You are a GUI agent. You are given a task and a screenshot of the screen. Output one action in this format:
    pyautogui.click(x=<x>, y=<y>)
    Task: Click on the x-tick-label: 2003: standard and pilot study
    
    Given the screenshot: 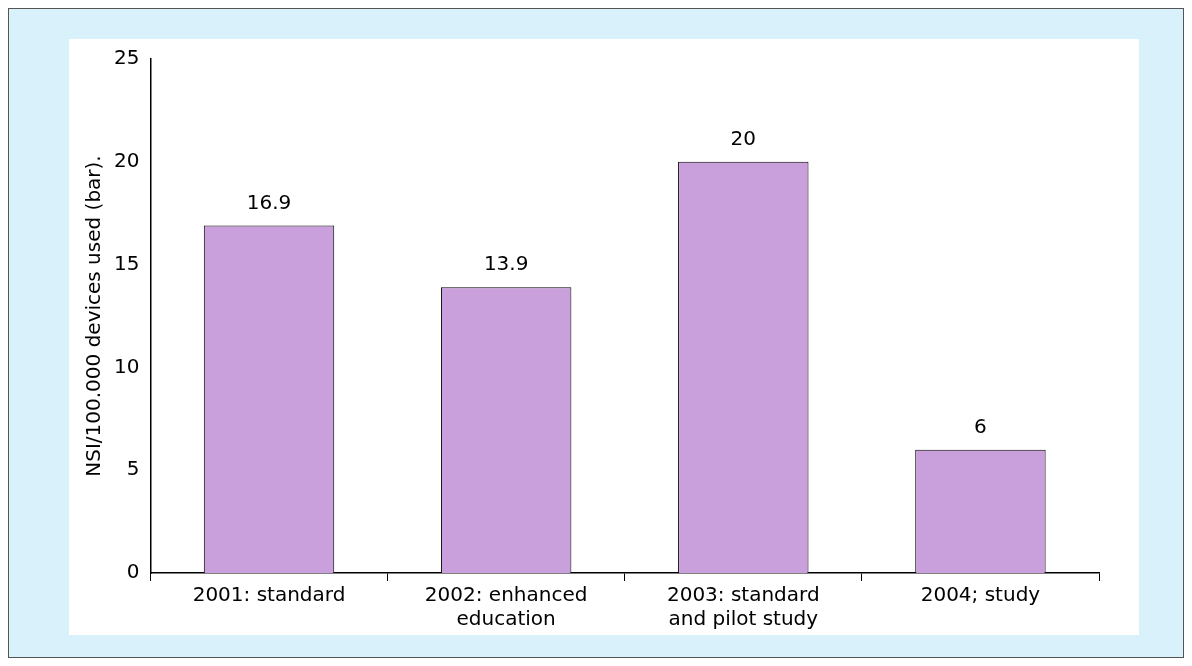 What is the action you would take?
    pyautogui.click(x=743, y=606)
    